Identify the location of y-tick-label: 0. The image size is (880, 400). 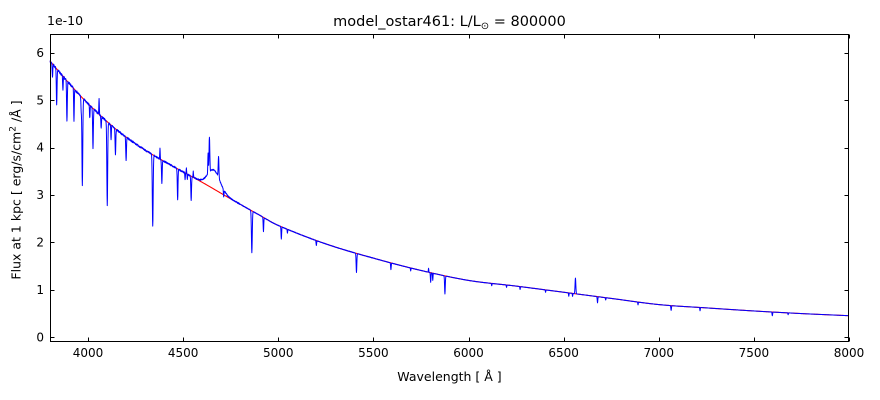
(40, 337).